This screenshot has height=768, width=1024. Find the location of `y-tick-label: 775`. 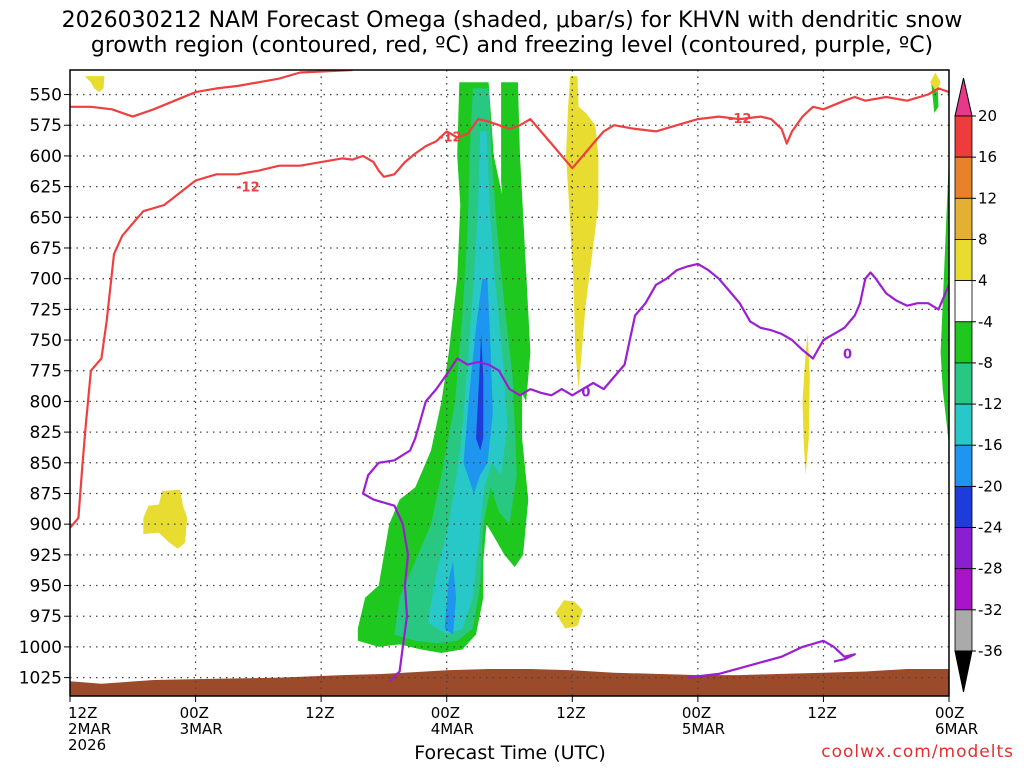

y-tick-label: 775 is located at coordinates (46, 372).